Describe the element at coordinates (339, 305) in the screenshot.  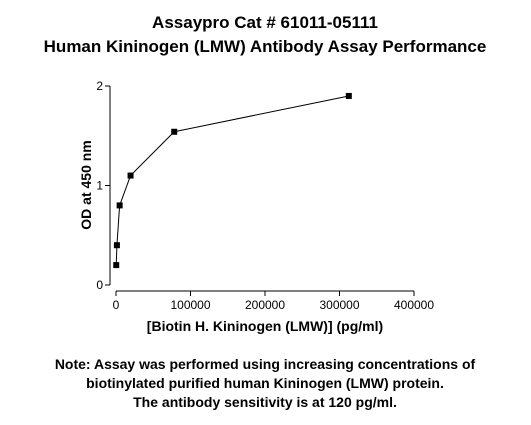
I see `x-tick-label: 300000` at that location.